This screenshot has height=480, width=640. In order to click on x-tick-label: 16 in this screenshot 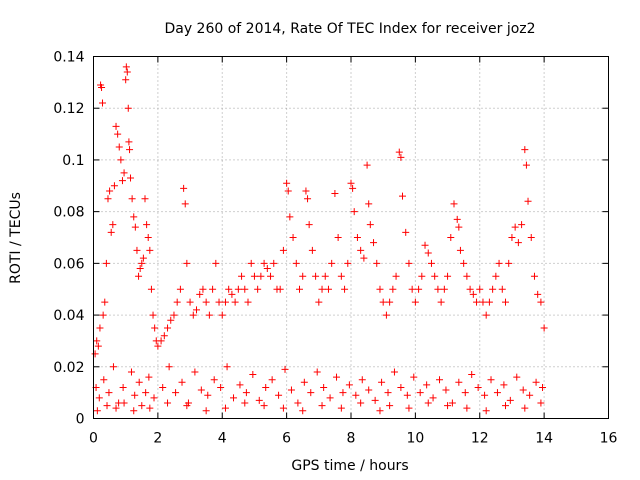, I will do `click(609, 439)`.